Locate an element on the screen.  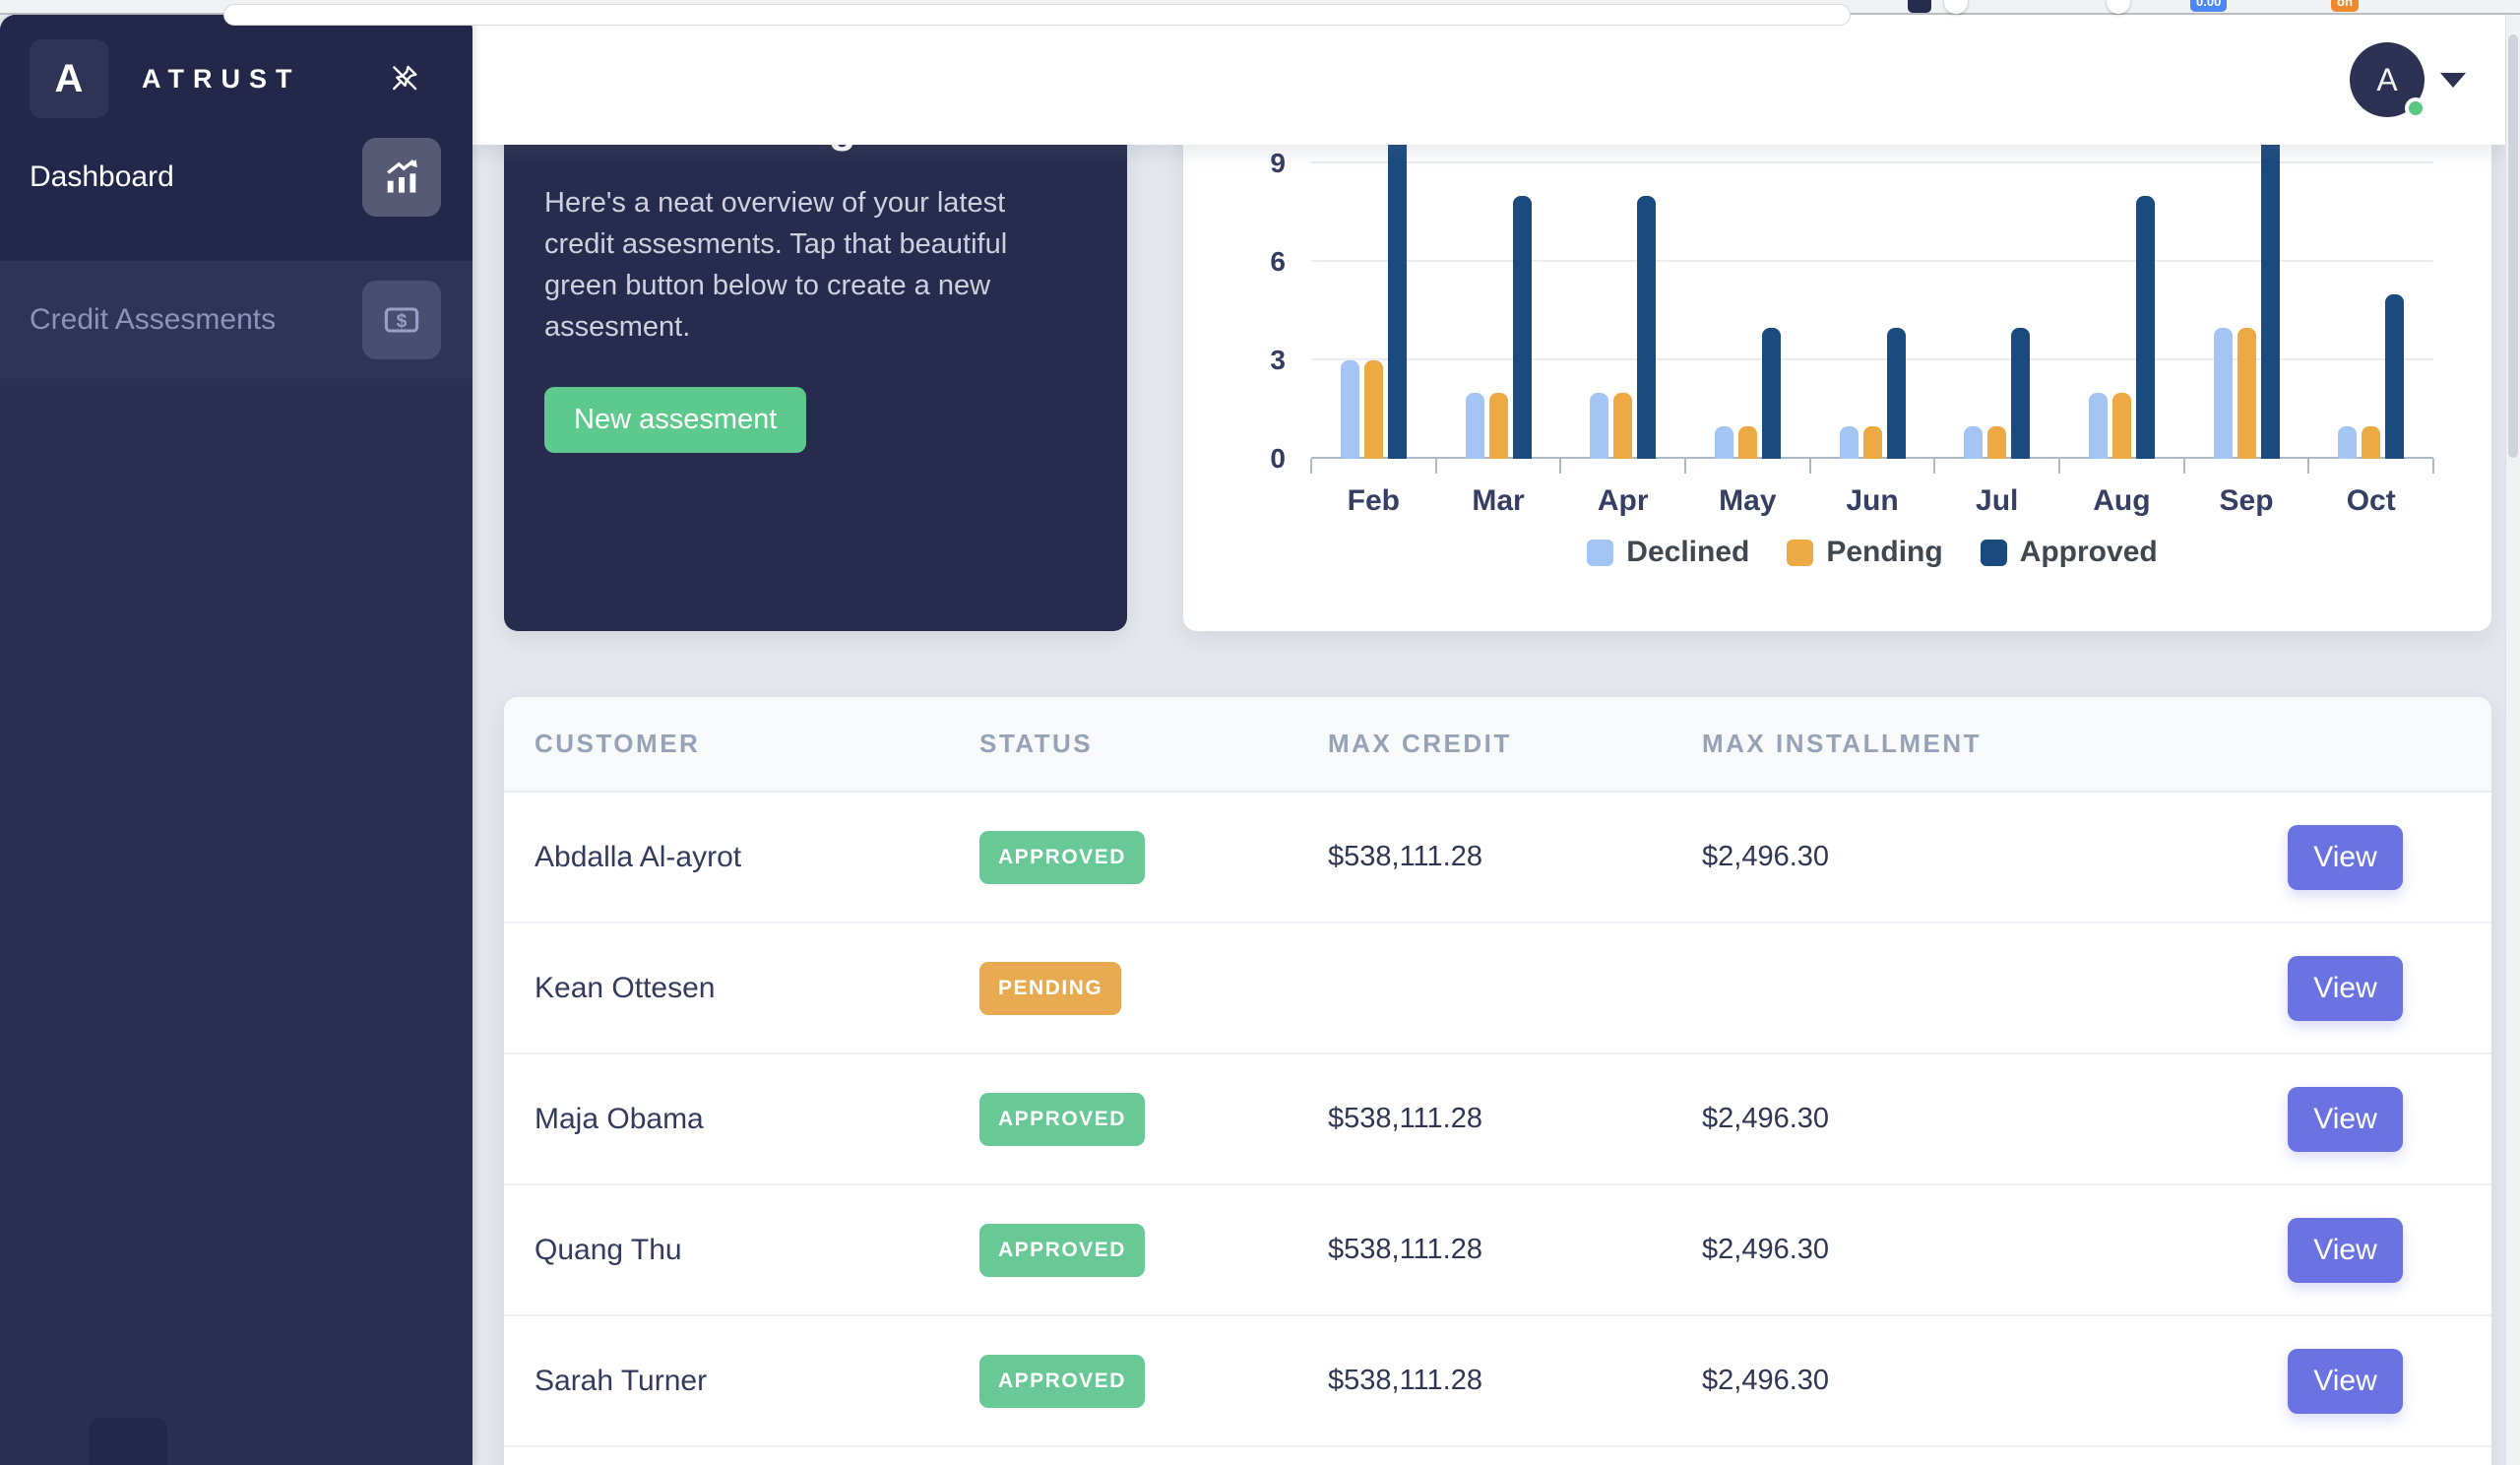
sidebar-item-dashboard: Dashboard is located at coordinates (236, 177).